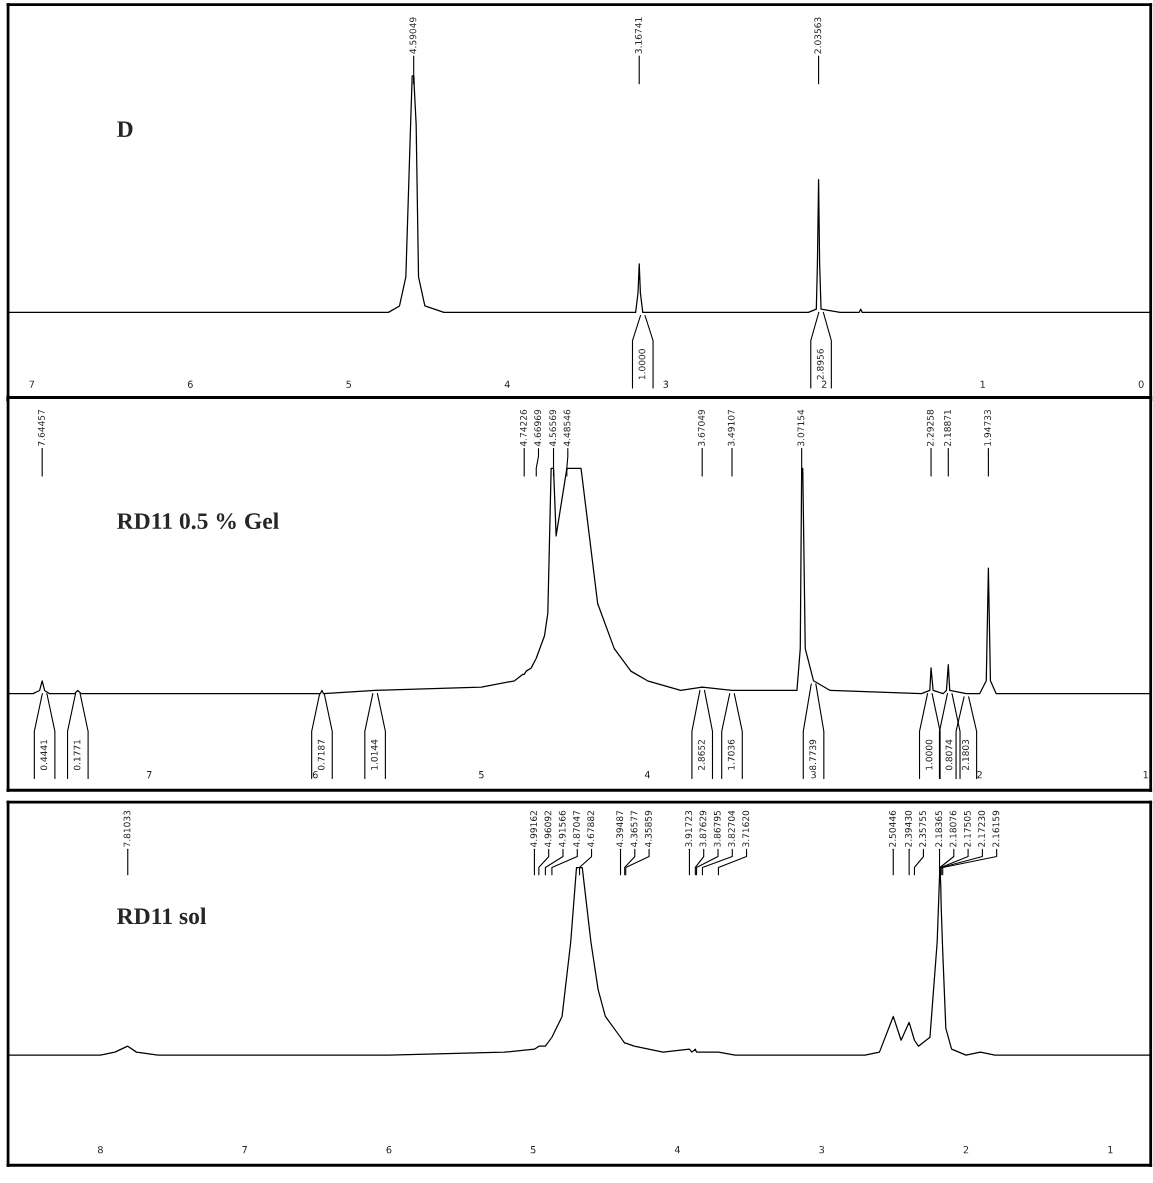  What do you see at coordinates (321, 755) in the screenshot?
I see `annotation: 0.7187` at bounding box center [321, 755].